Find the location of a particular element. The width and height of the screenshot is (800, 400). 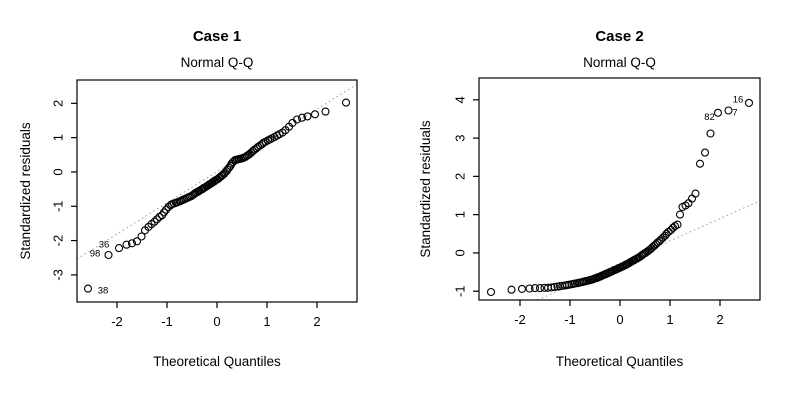

plot-title: Case 2 is located at coordinates (619, 36).